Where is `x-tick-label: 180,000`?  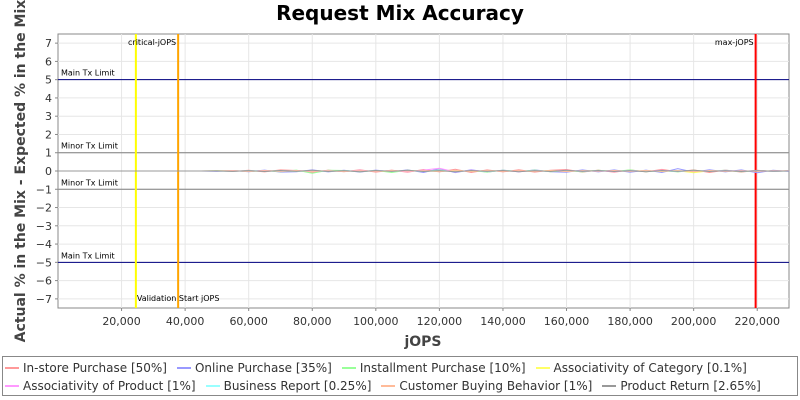 x-tick-label: 180,000 is located at coordinates (630, 321).